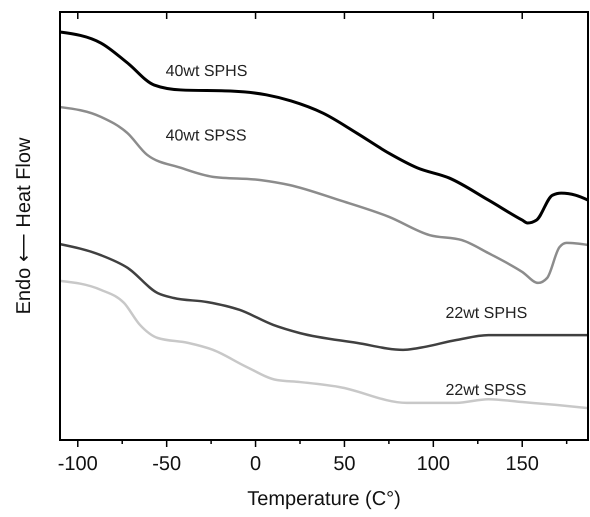 This screenshot has width=590, height=517. I want to click on x-tick-label: 150, so click(522, 464).